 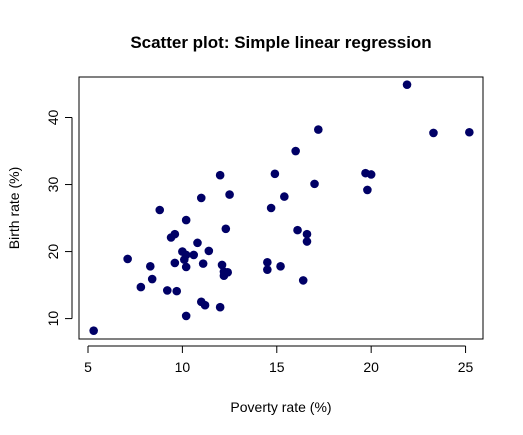 I want to click on y-tick-label: 10, so click(x=53, y=319).